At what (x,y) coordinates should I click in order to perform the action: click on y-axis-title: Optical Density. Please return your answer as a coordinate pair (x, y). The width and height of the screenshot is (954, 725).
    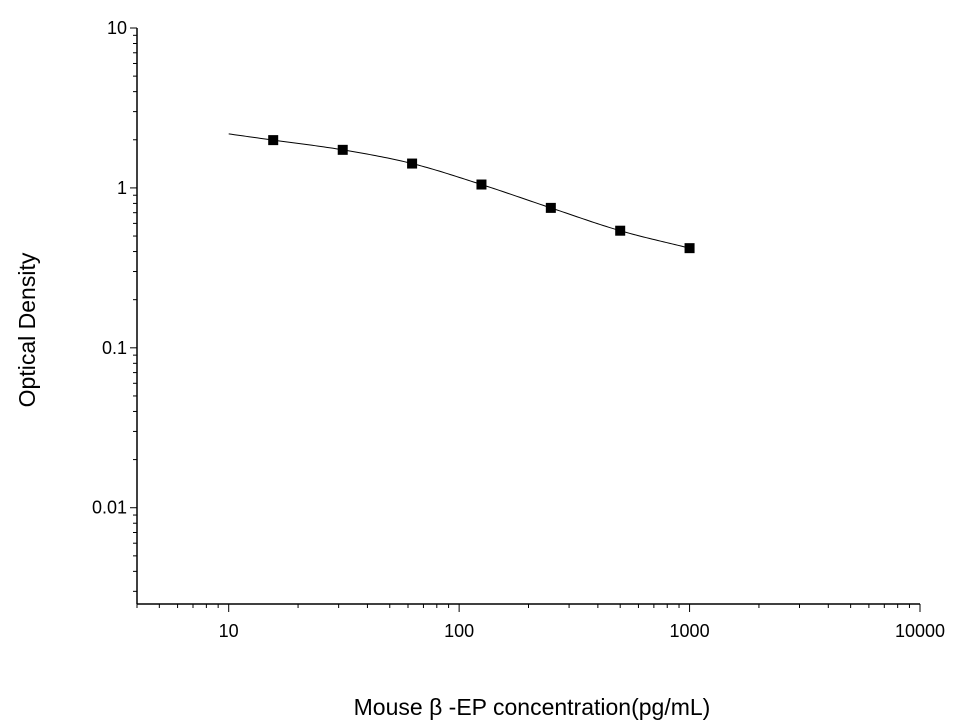
    Looking at the image, I should click on (27, 329).